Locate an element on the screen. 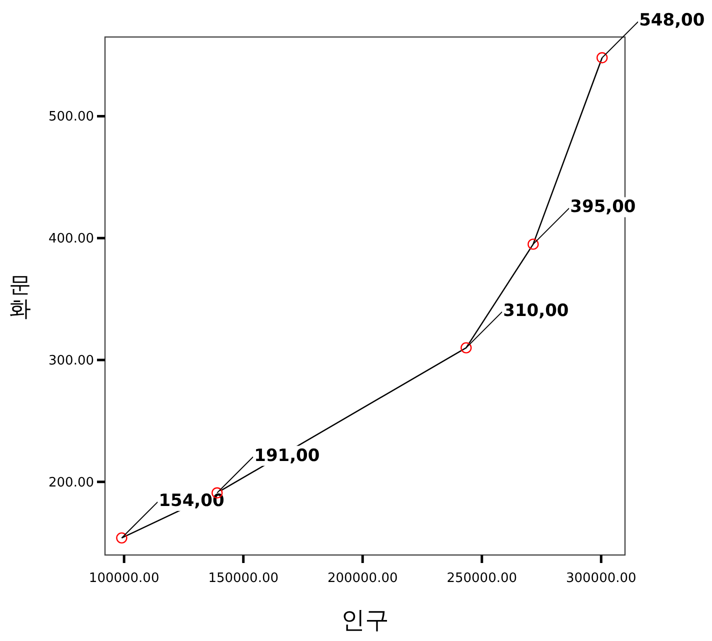  x-tick-label: 250000.00 is located at coordinates (482, 578).